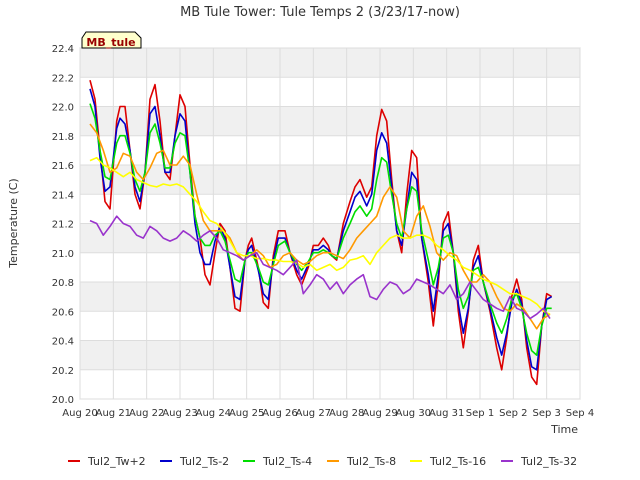 The width and height of the screenshot is (640, 480). I want to click on legend-item: Tul2_Ts-4, so click(277, 461).